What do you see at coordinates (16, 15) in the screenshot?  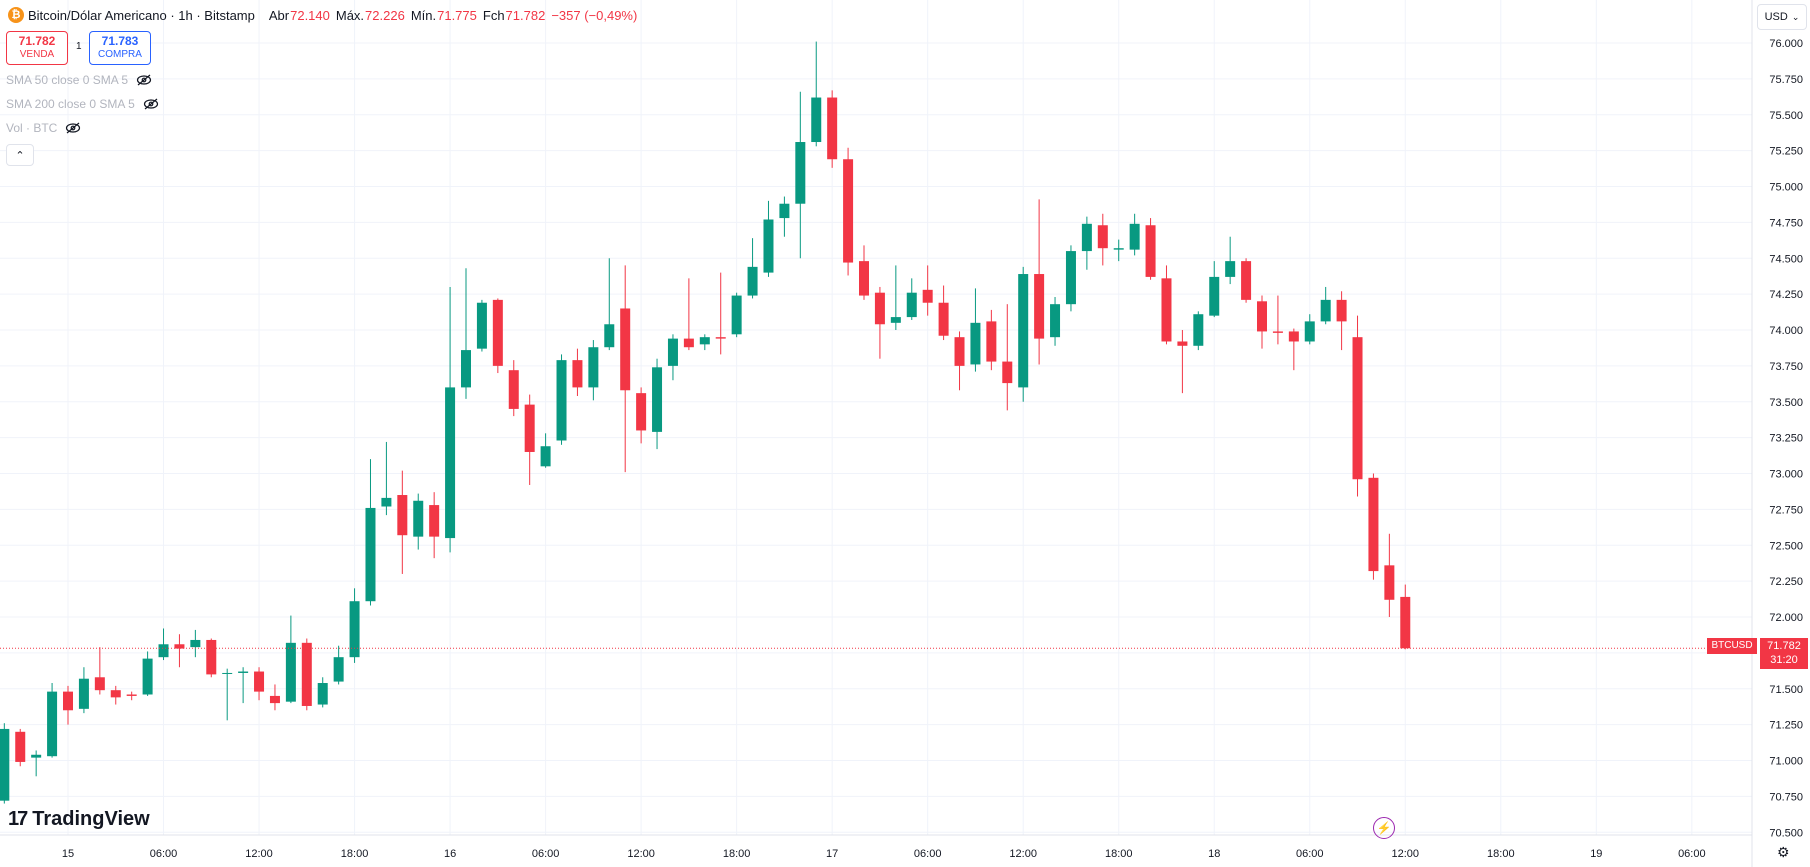 I see `bitcoin-icon: ₿` at bounding box center [16, 15].